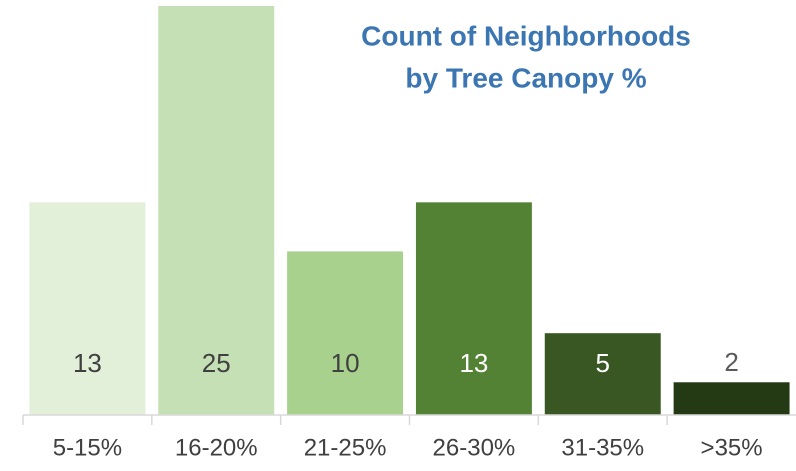 This screenshot has height=471, width=796. I want to click on x-tick-label: 31-35%, so click(602, 447).